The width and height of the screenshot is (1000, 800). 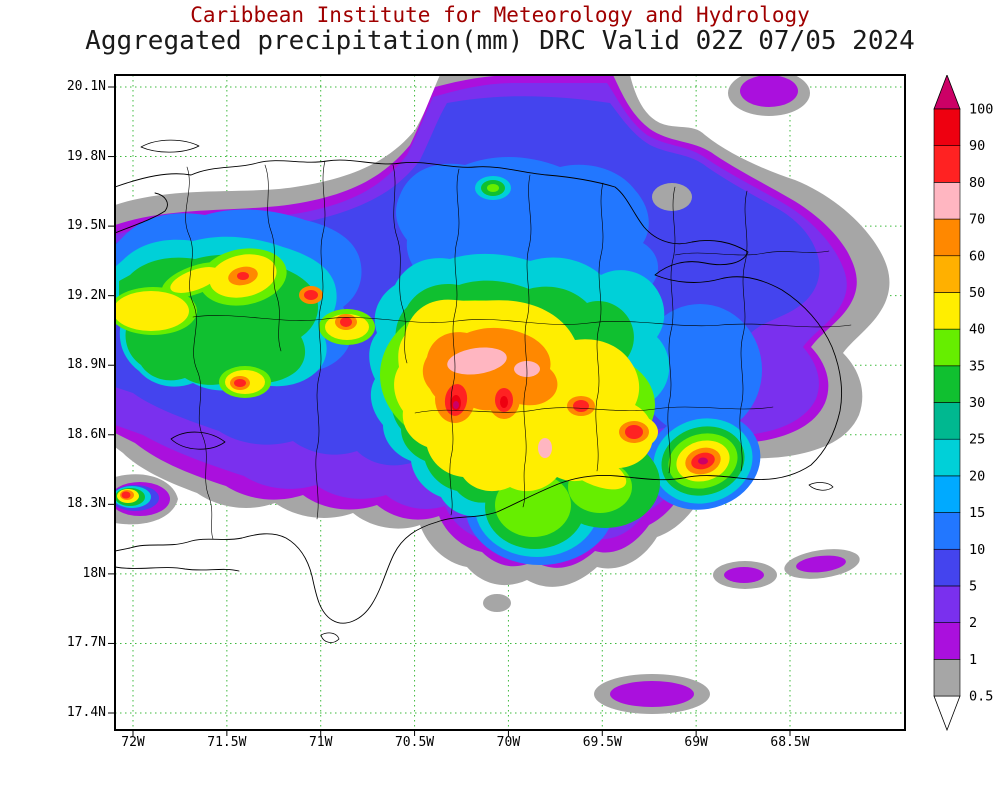 I want to click on lat-tick-label: 18N, so click(x=94, y=573).